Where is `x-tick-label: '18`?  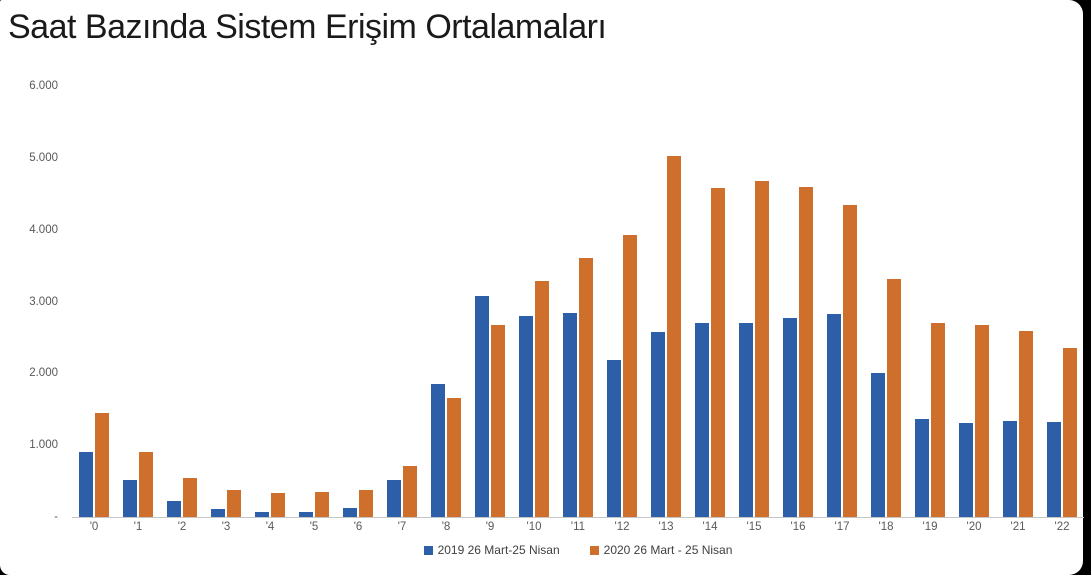 x-tick-label: '18 is located at coordinates (886, 527).